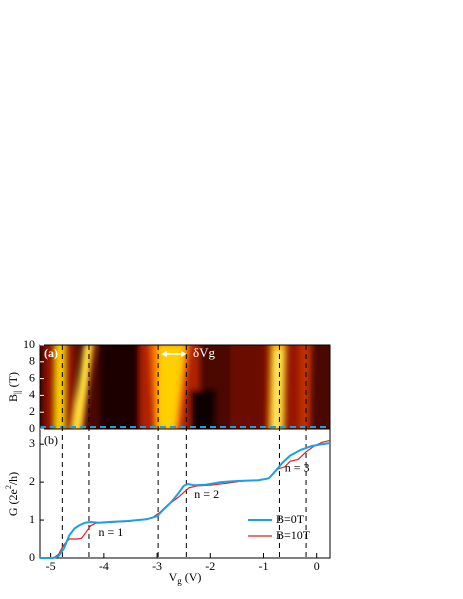 This screenshot has height=599, width=463. I want to click on x-tick-label: -3, so click(157, 566).